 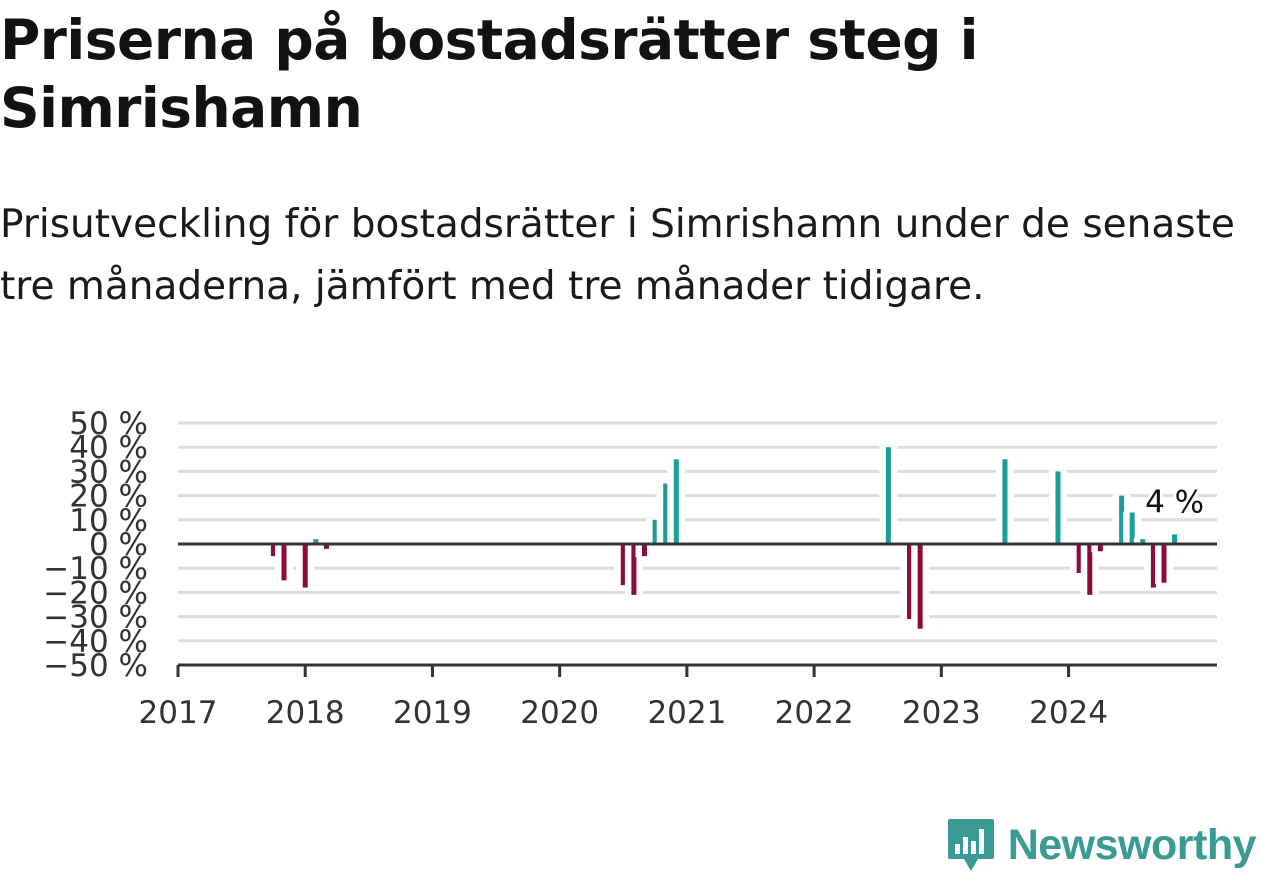 I want to click on y-tick-label: −10 %, so click(x=95, y=569).